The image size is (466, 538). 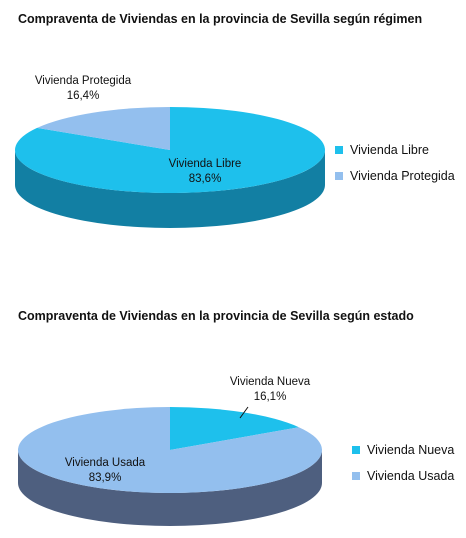 I want to click on legend-label: Vivienda Usada, so click(x=411, y=476).